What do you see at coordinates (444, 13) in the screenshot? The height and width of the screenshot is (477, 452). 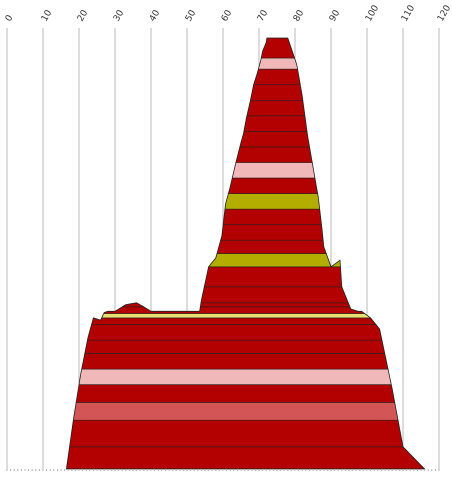 I see `tick-label-120: 120` at bounding box center [444, 13].